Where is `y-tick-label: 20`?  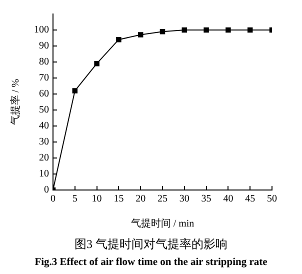
y-tick-label: 20 is located at coordinates (44, 158).